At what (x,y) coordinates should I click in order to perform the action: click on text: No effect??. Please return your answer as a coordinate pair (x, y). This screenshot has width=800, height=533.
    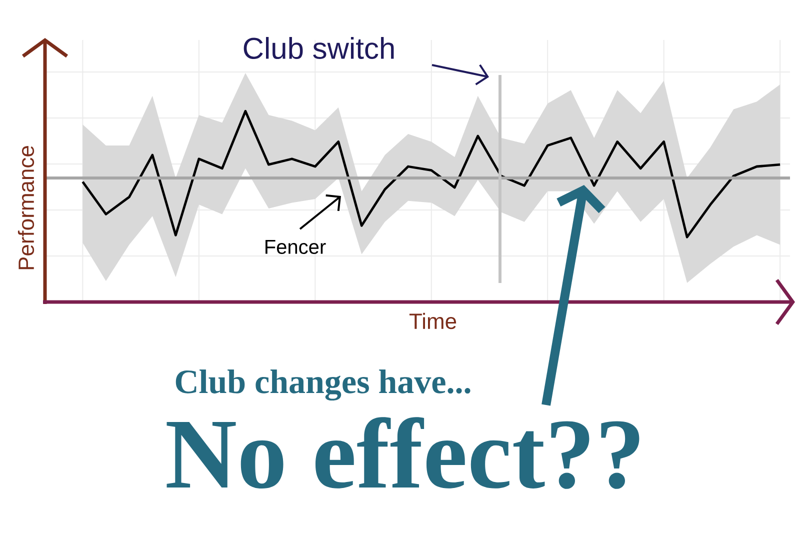
    Looking at the image, I should click on (403, 453).